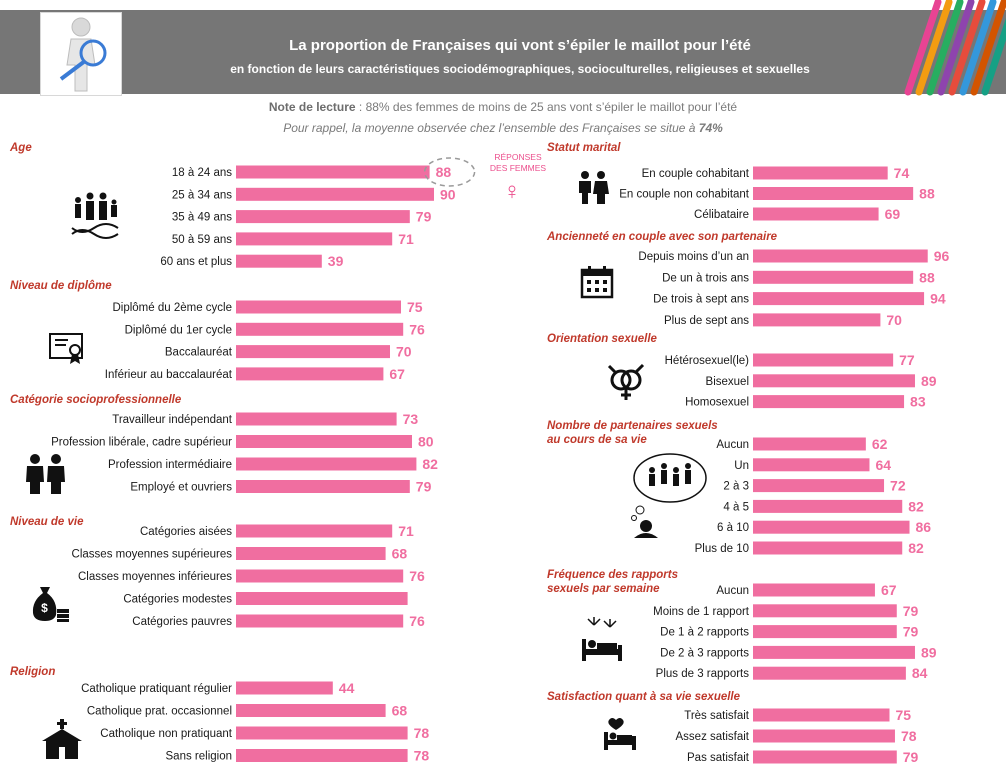  I want to click on diploma-icon, so click(68, 351).